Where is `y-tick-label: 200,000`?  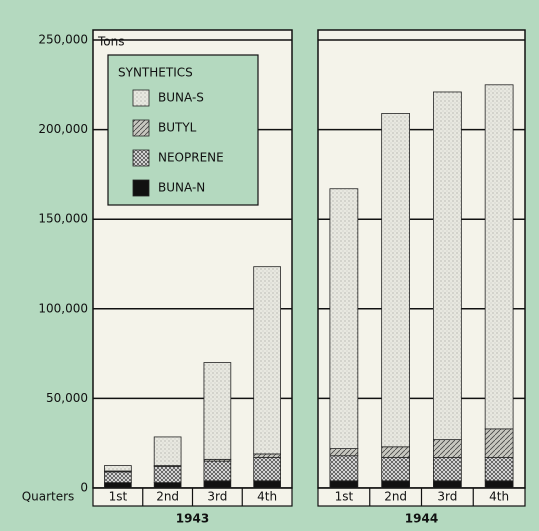
y-tick-label: 200,000 is located at coordinates (63, 129).